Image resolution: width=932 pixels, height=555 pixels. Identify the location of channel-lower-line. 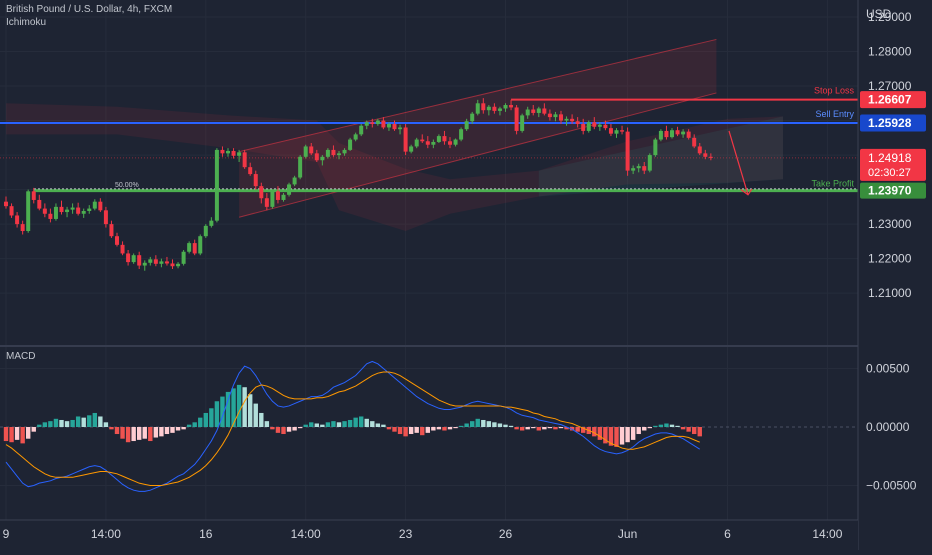
(477, 155).